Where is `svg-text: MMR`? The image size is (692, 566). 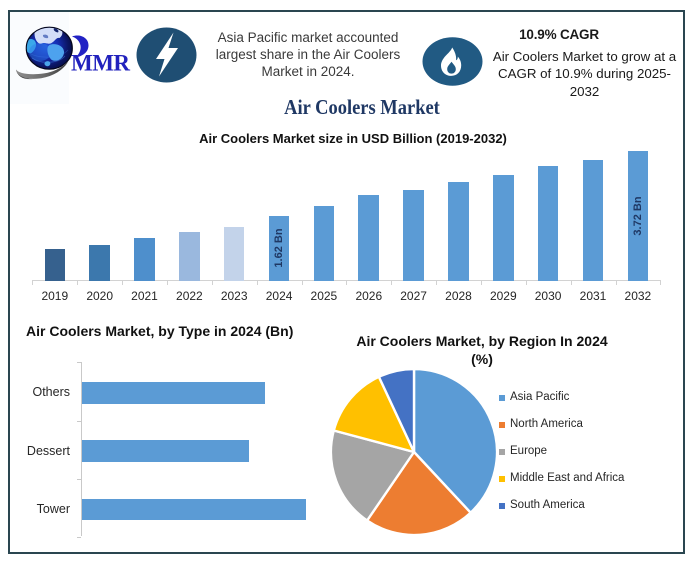 svg-text: MMR is located at coordinates (100, 63).